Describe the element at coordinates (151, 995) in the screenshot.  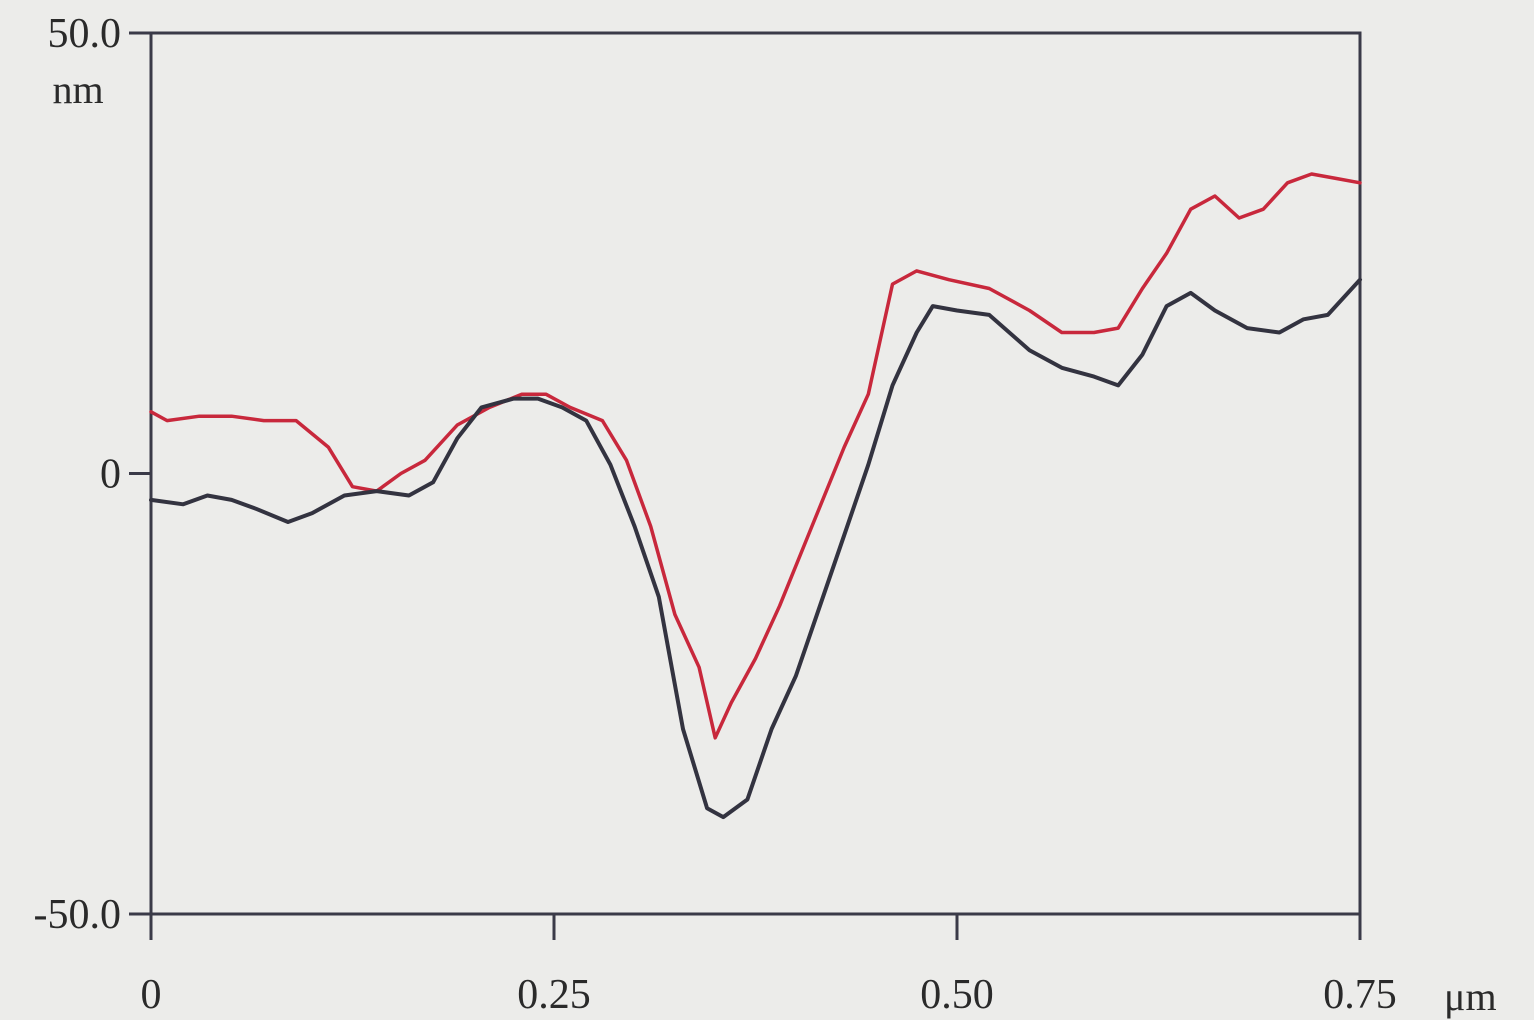
I see `x-tick-label: 0` at that location.